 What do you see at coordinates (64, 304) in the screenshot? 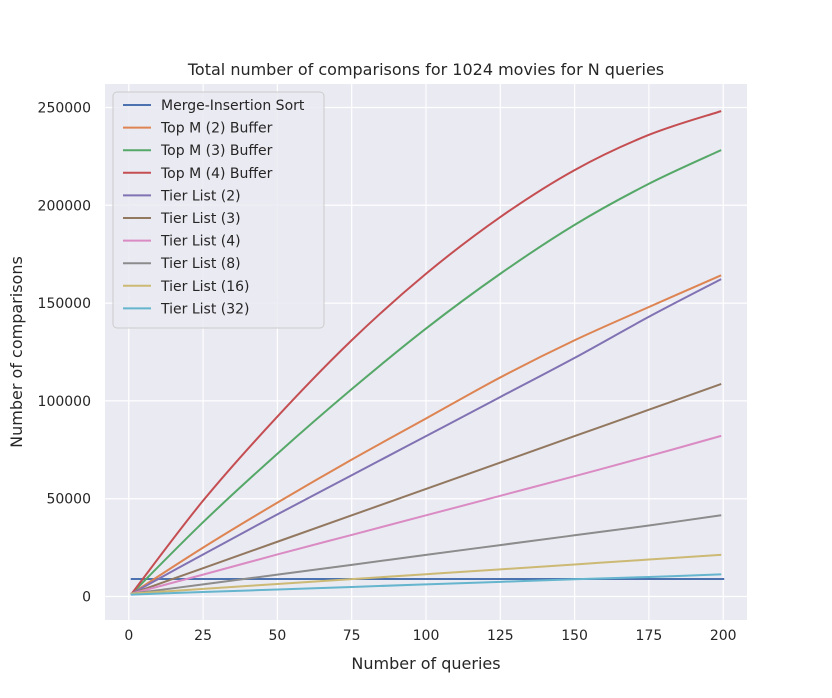
I see `y-tick-label: 150000` at bounding box center [64, 304].